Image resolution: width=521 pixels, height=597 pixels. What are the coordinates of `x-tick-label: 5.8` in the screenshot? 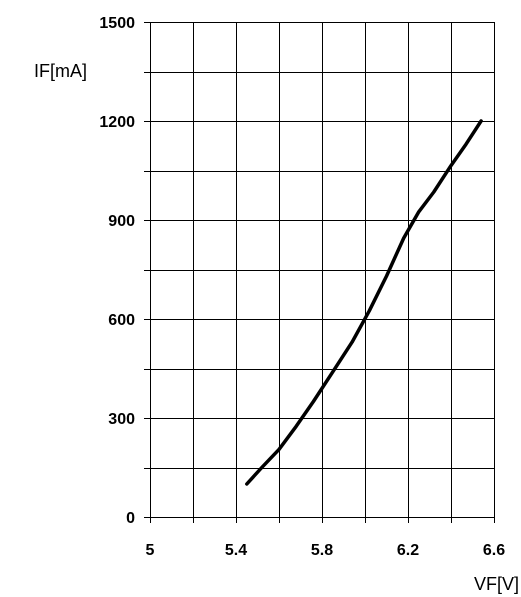 It's located at (322, 550).